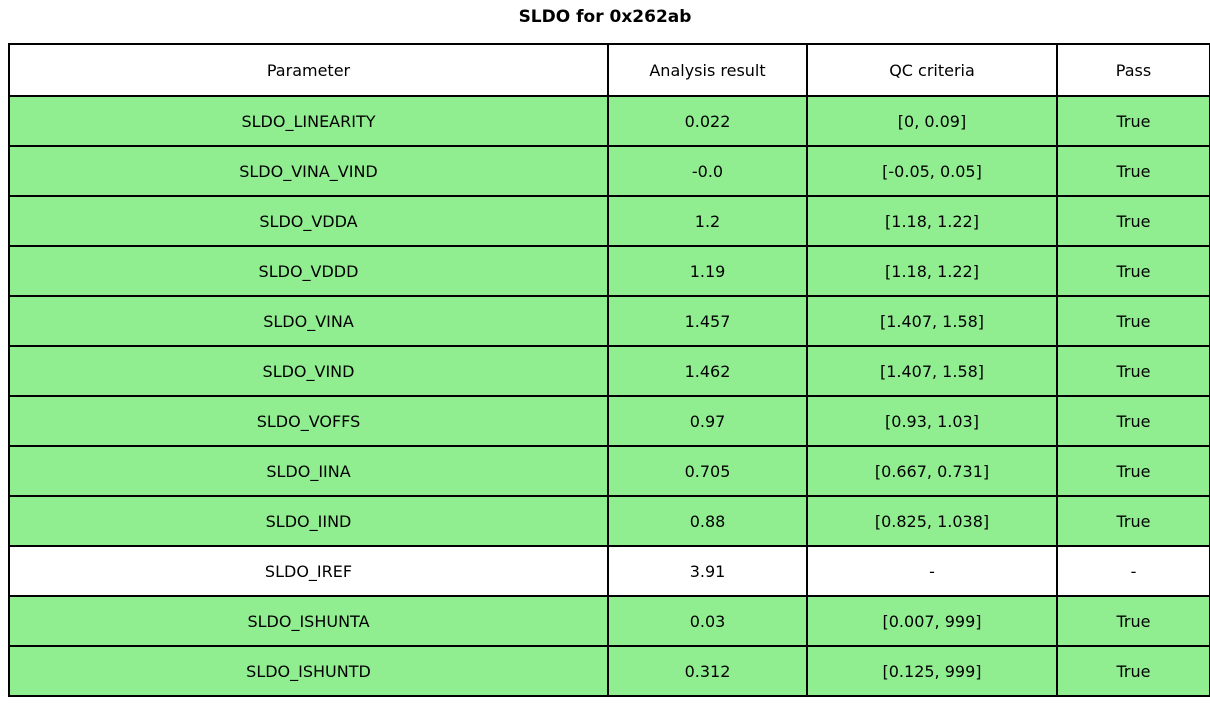  I want to click on column-header-qc-criteria: QC criteria, so click(932, 70).